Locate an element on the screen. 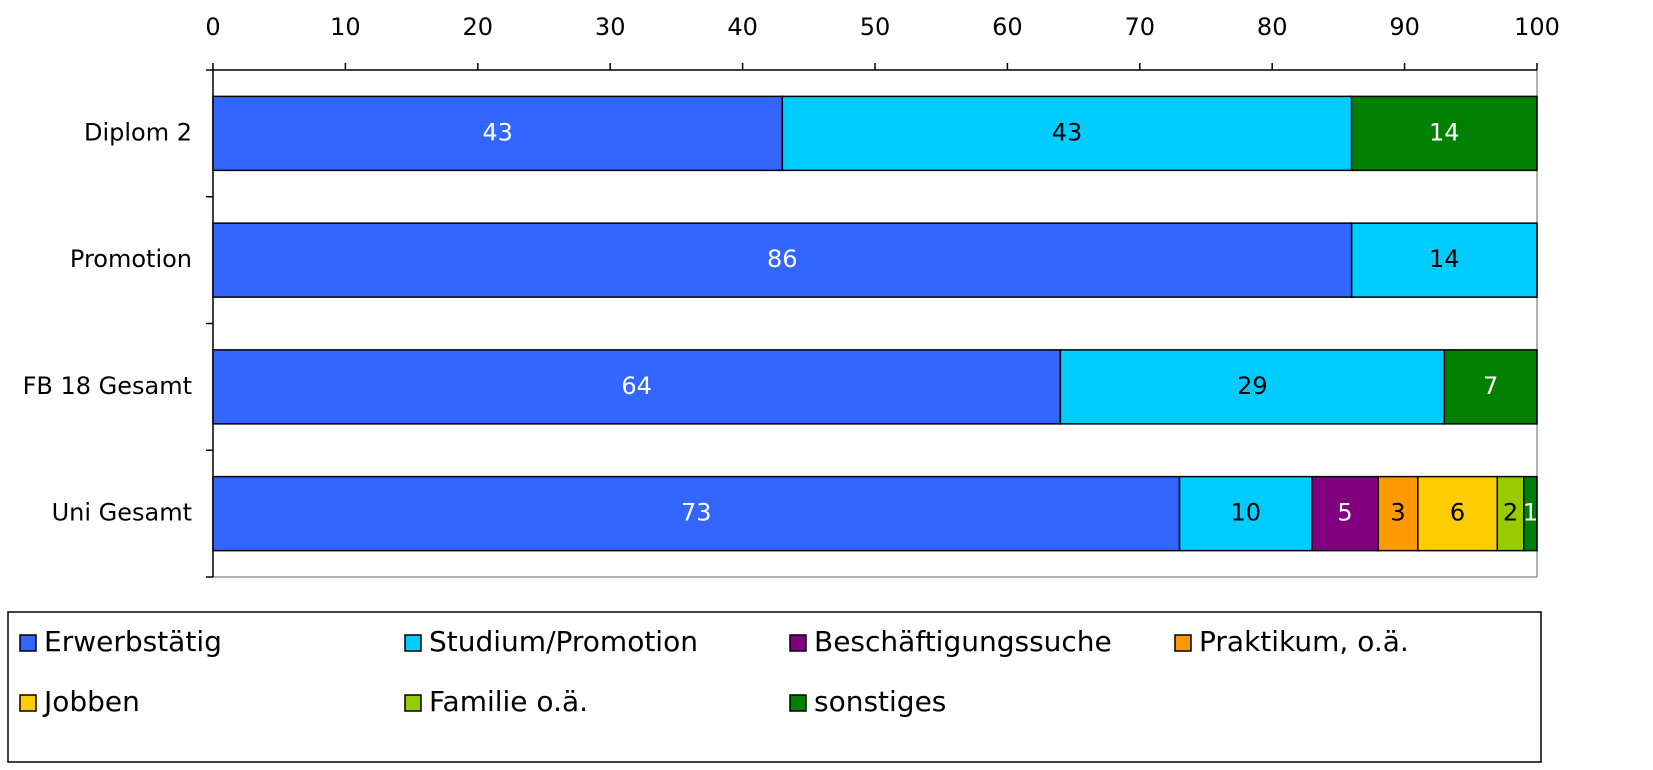 Image resolution: width=1653 pixels, height=770 pixels. data-label: 73 is located at coordinates (696, 513).